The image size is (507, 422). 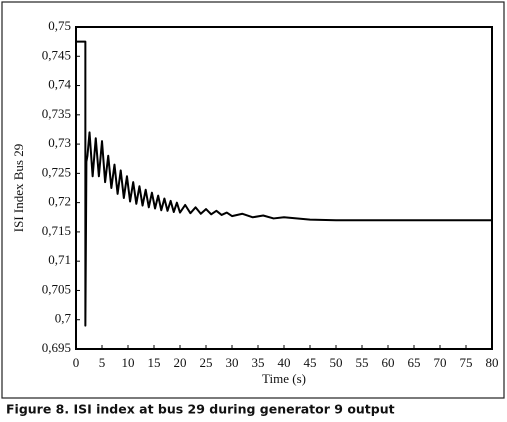 I want to click on x-tick-label: 50, so click(x=336, y=362).